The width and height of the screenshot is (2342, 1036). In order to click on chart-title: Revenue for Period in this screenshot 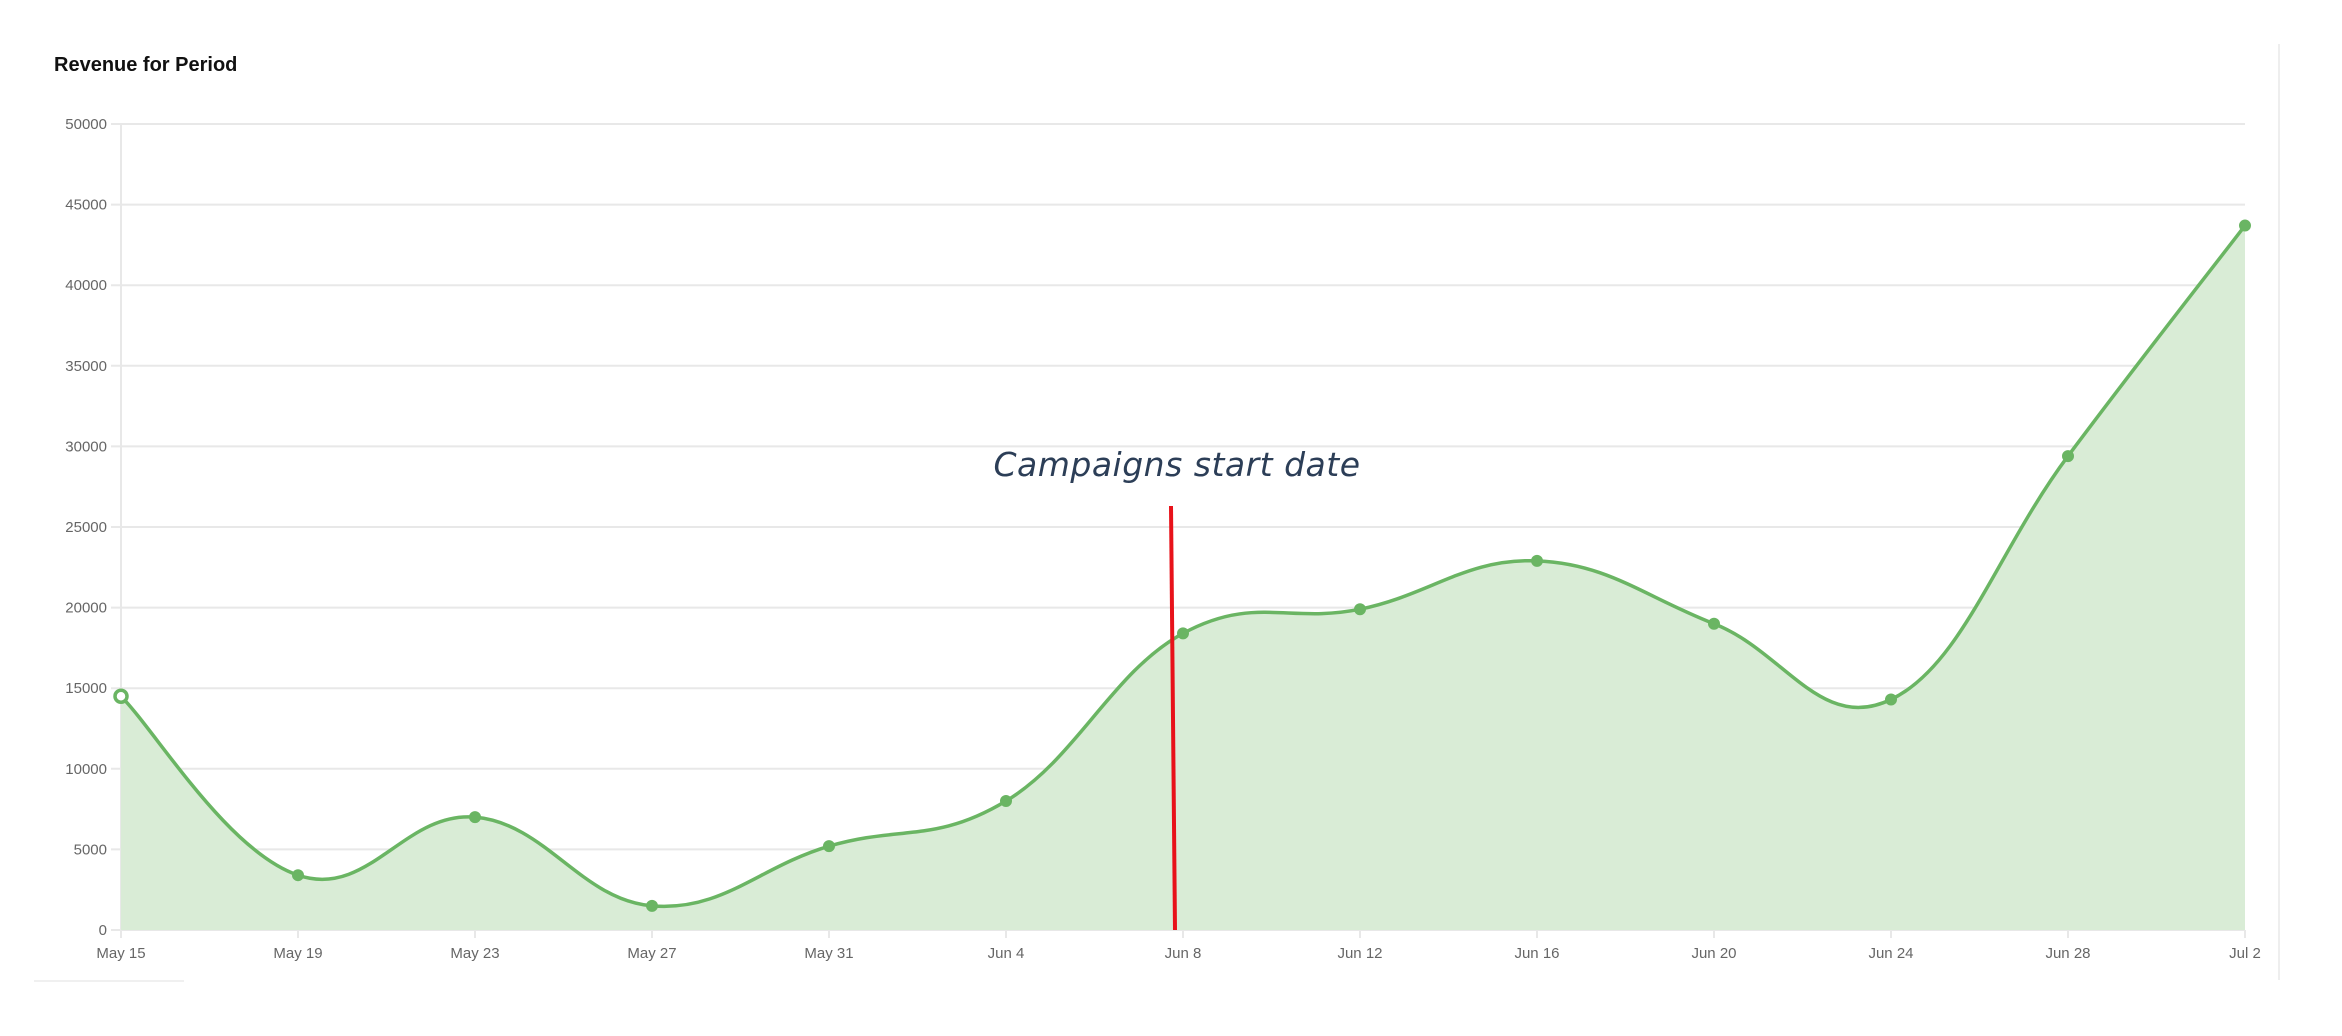, I will do `click(146, 65)`.